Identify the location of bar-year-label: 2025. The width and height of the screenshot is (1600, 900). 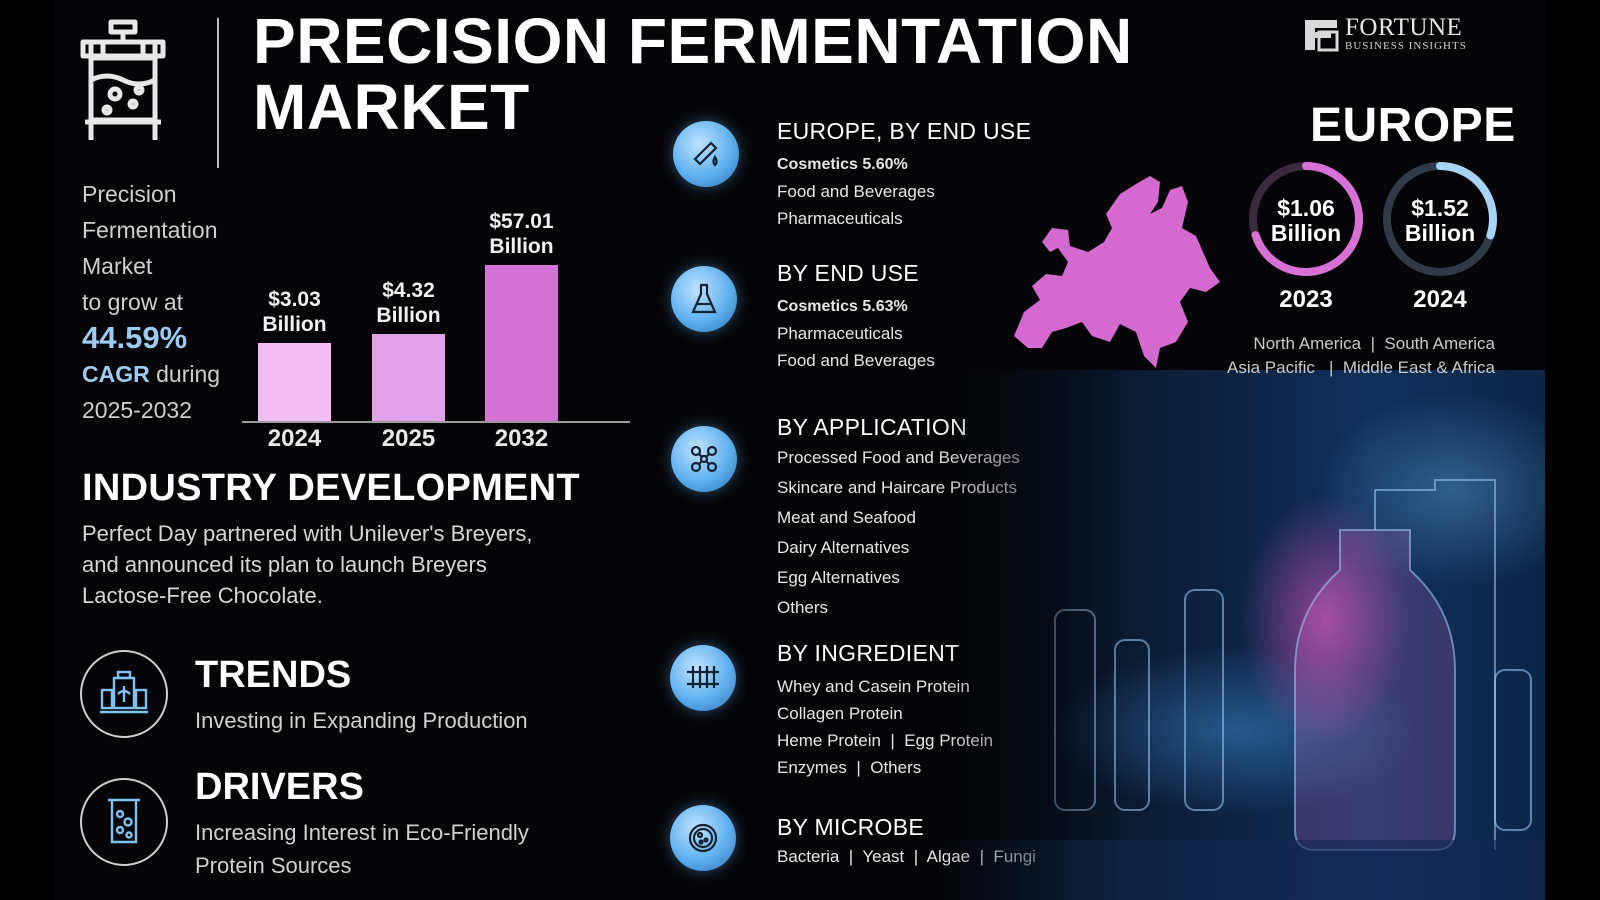
(408, 438).